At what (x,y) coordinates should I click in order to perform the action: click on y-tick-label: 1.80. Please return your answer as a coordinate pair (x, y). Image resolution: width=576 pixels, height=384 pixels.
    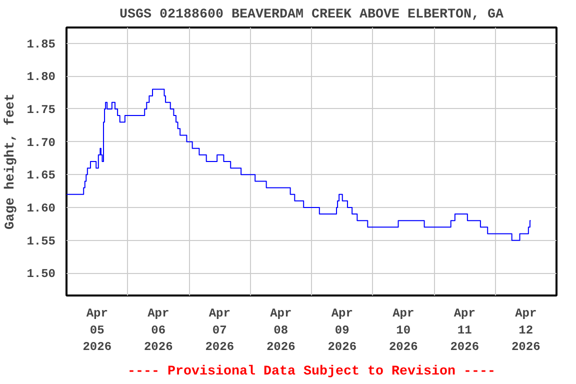
    Looking at the image, I should click on (41, 77).